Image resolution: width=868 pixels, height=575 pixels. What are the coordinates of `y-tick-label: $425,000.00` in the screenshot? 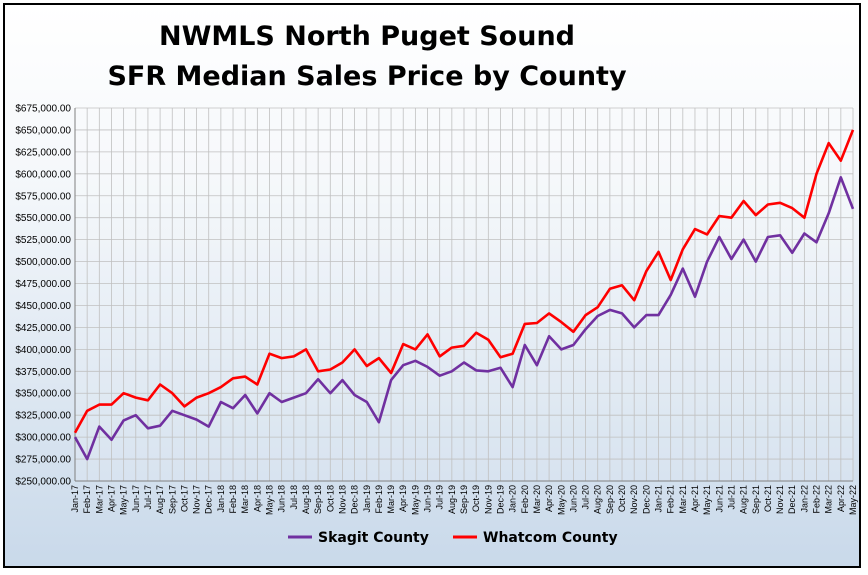 It's located at (43, 328).